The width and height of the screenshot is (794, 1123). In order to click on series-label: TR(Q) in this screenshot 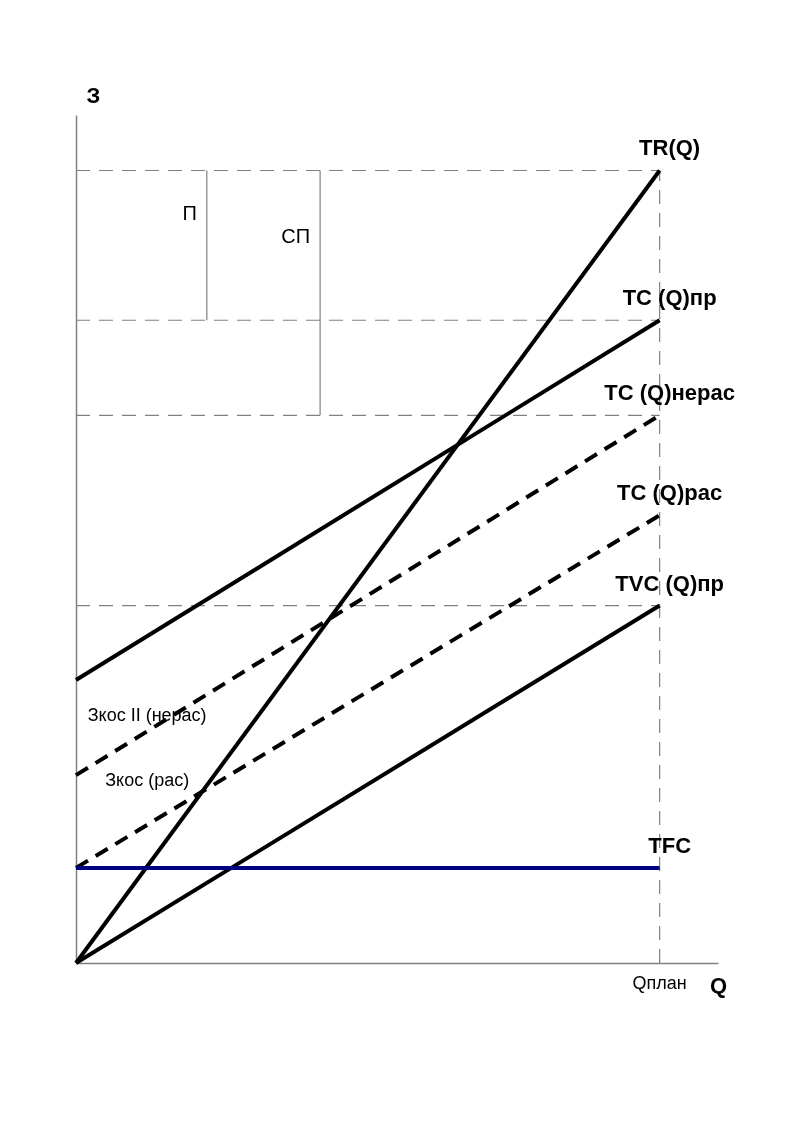, I will do `click(670, 148)`.